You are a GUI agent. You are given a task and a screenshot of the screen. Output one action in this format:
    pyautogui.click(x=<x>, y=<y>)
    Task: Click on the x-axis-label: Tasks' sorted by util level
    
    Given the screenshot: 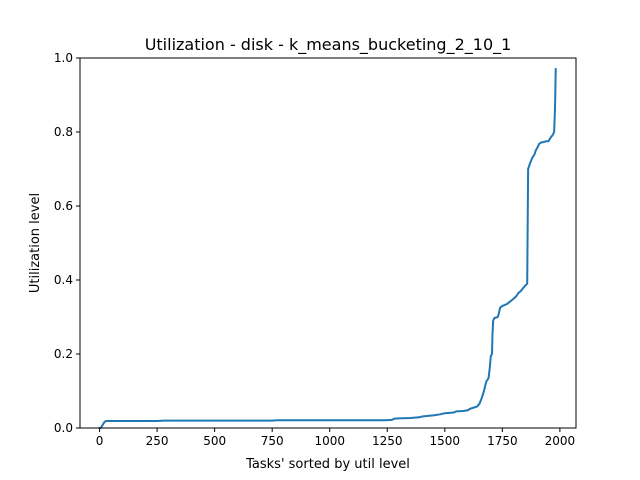 What is the action you would take?
    pyautogui.click(x=327, y=464)
    